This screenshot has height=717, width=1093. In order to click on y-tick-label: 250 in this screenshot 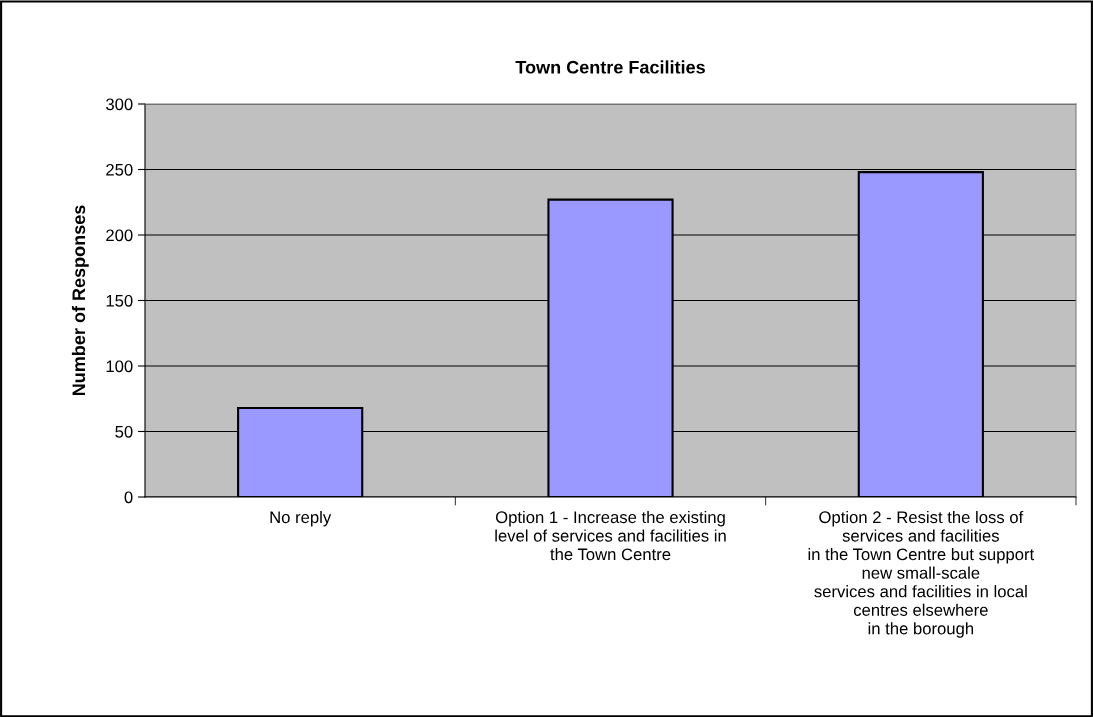, I will do `click(119, 169)`.